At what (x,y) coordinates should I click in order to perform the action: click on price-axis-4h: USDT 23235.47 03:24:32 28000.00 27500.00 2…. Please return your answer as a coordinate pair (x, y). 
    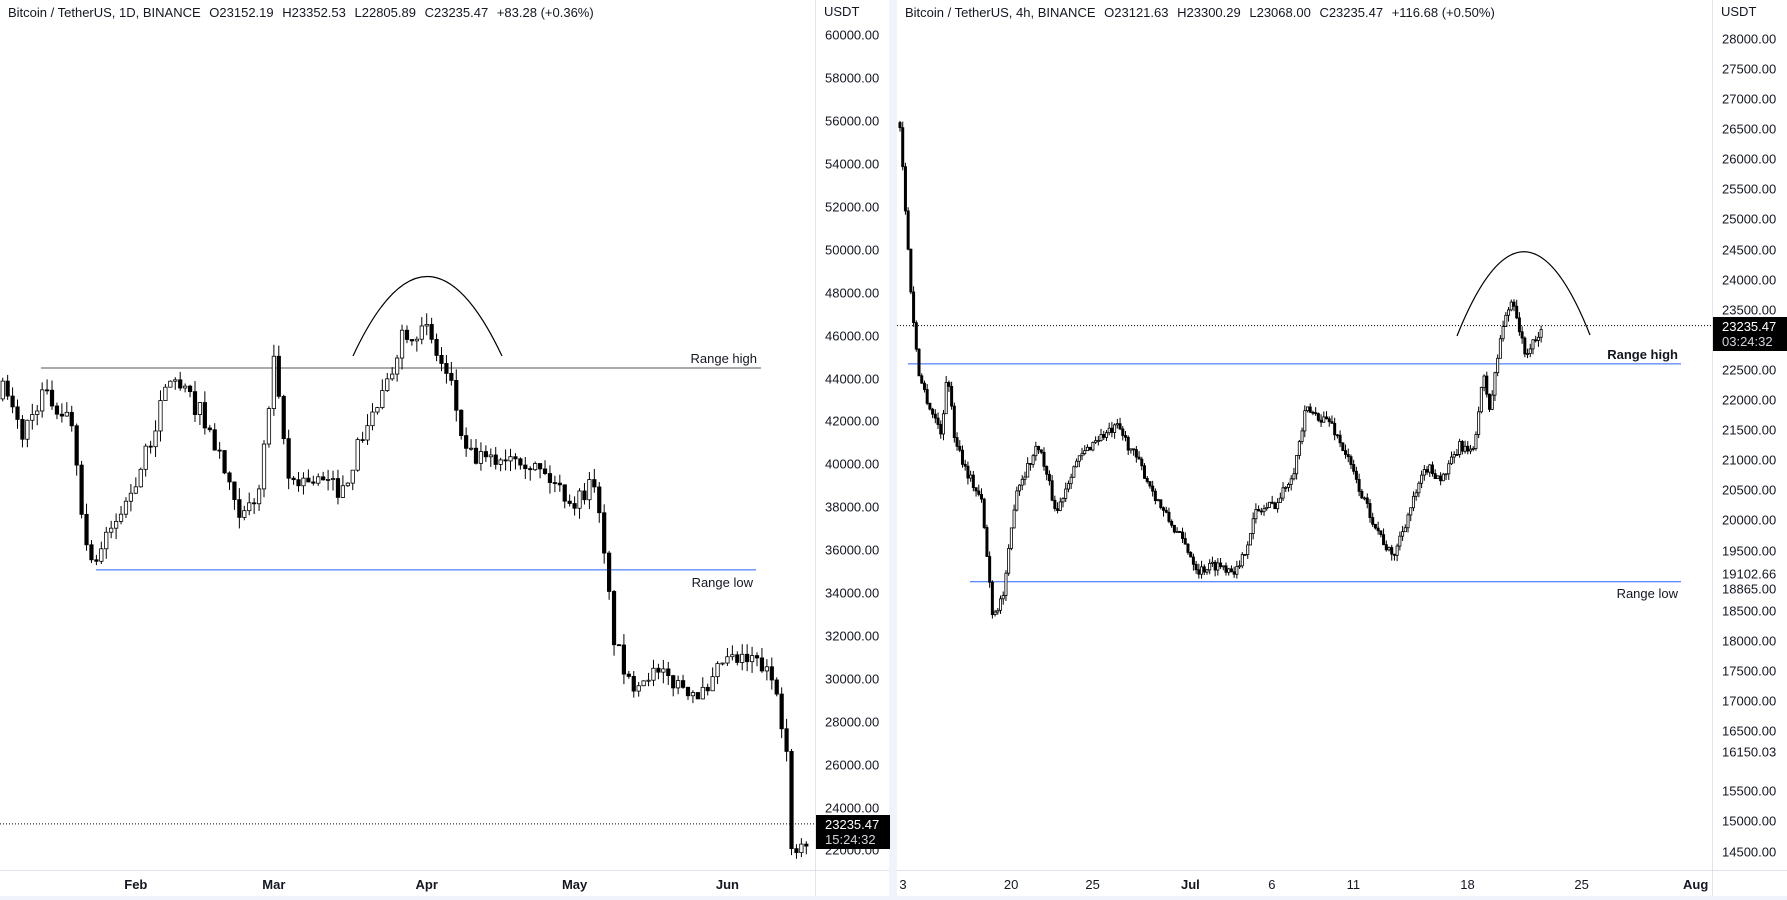
    Looking at the image, I should click on (1749, 435).